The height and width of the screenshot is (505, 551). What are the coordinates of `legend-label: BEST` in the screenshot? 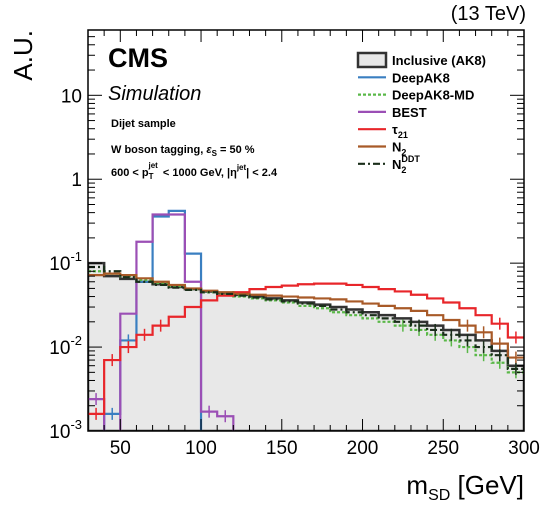 It's located at (409, 112).